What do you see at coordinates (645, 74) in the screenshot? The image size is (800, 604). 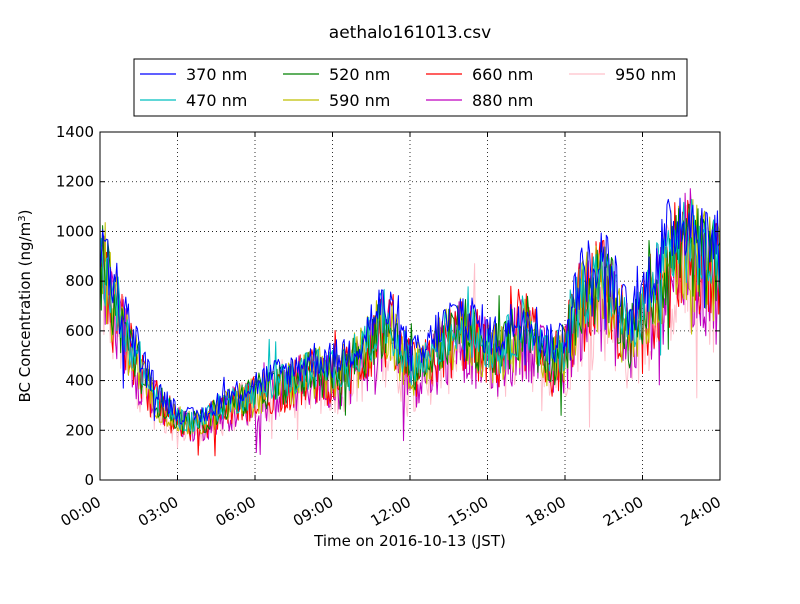 I see `legend-label: 950 nm` at bounding box center [645, 74].